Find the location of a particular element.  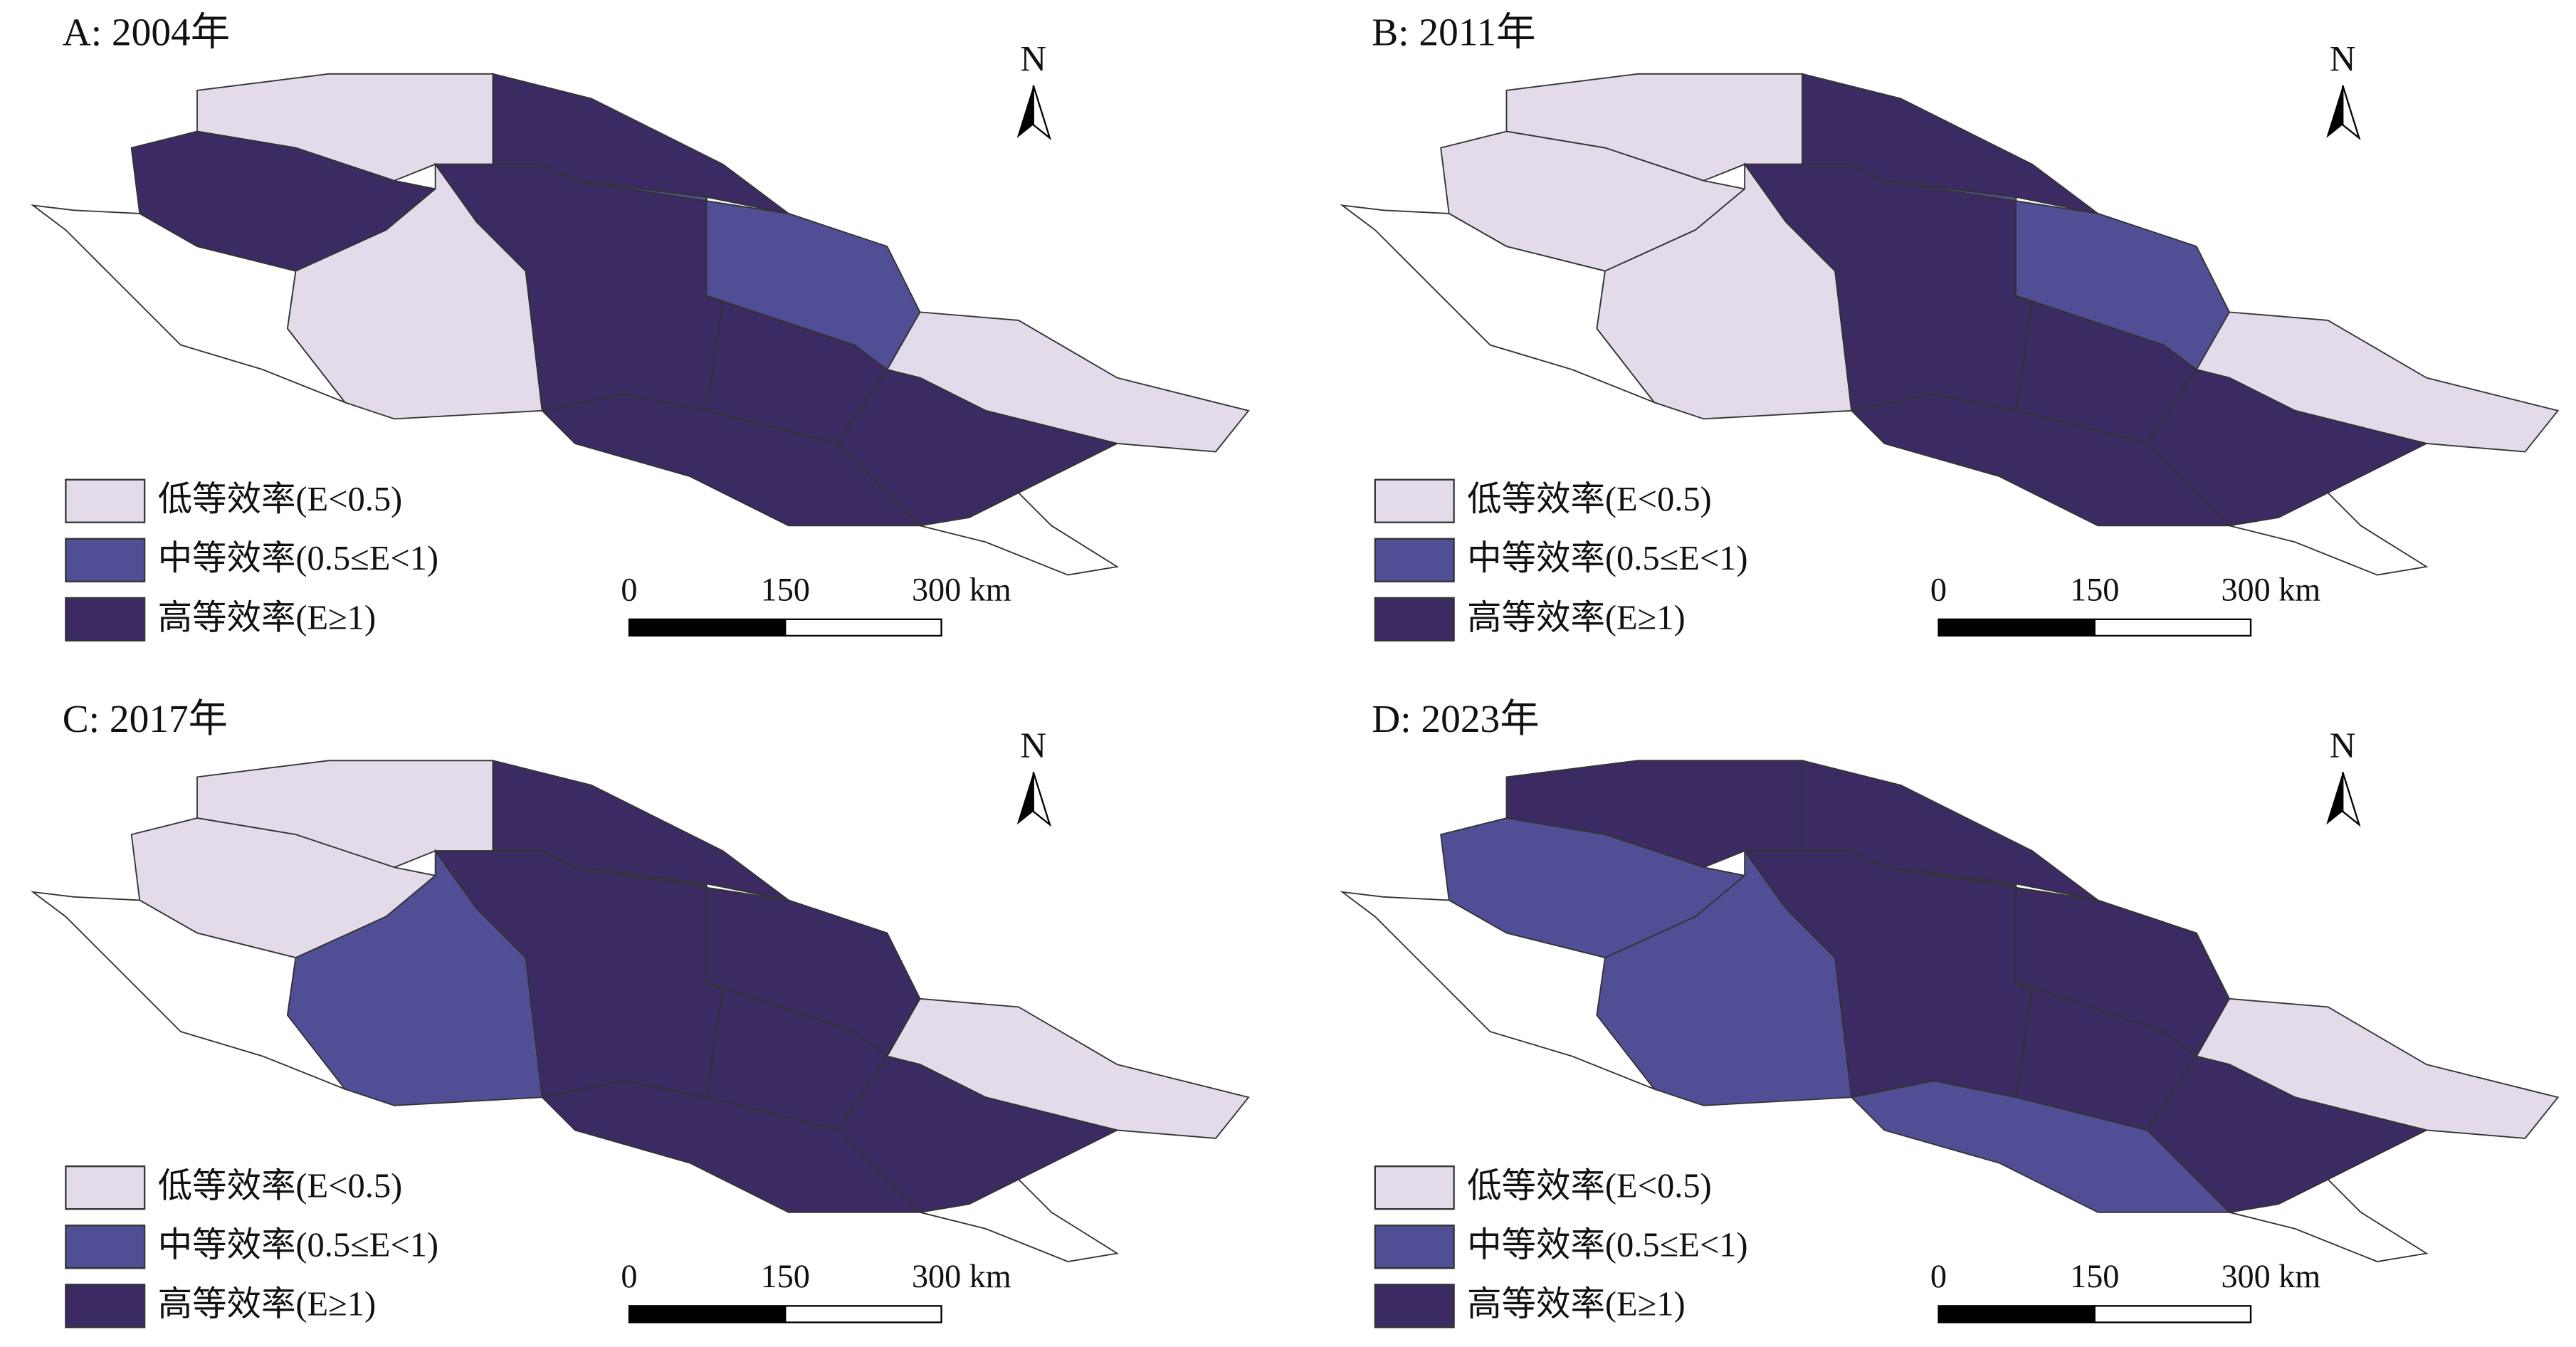

panel-title: B: 2011年 is located at coordinates (1453, 32).